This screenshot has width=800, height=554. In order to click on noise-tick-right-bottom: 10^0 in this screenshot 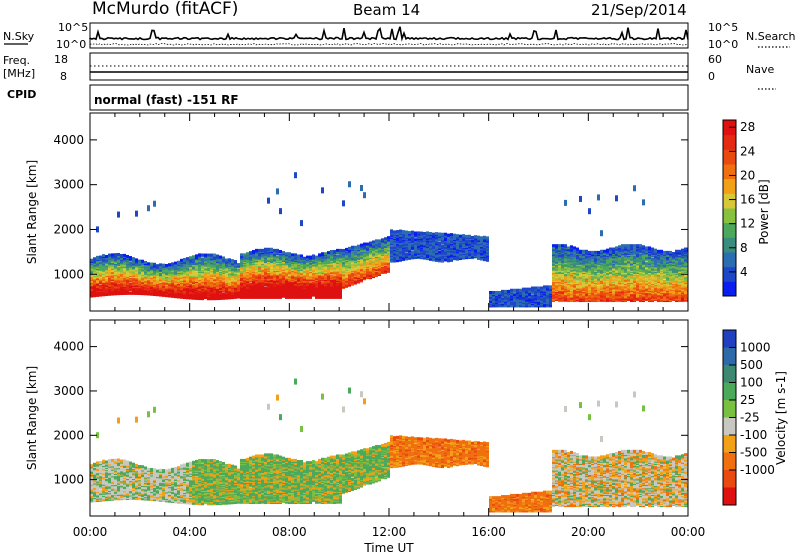, I will do `click(723, 44)`.